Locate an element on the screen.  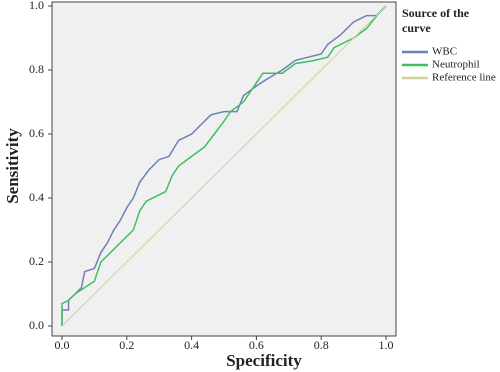
y-tick-label: 0.2 is located at coordinates (36, 261).